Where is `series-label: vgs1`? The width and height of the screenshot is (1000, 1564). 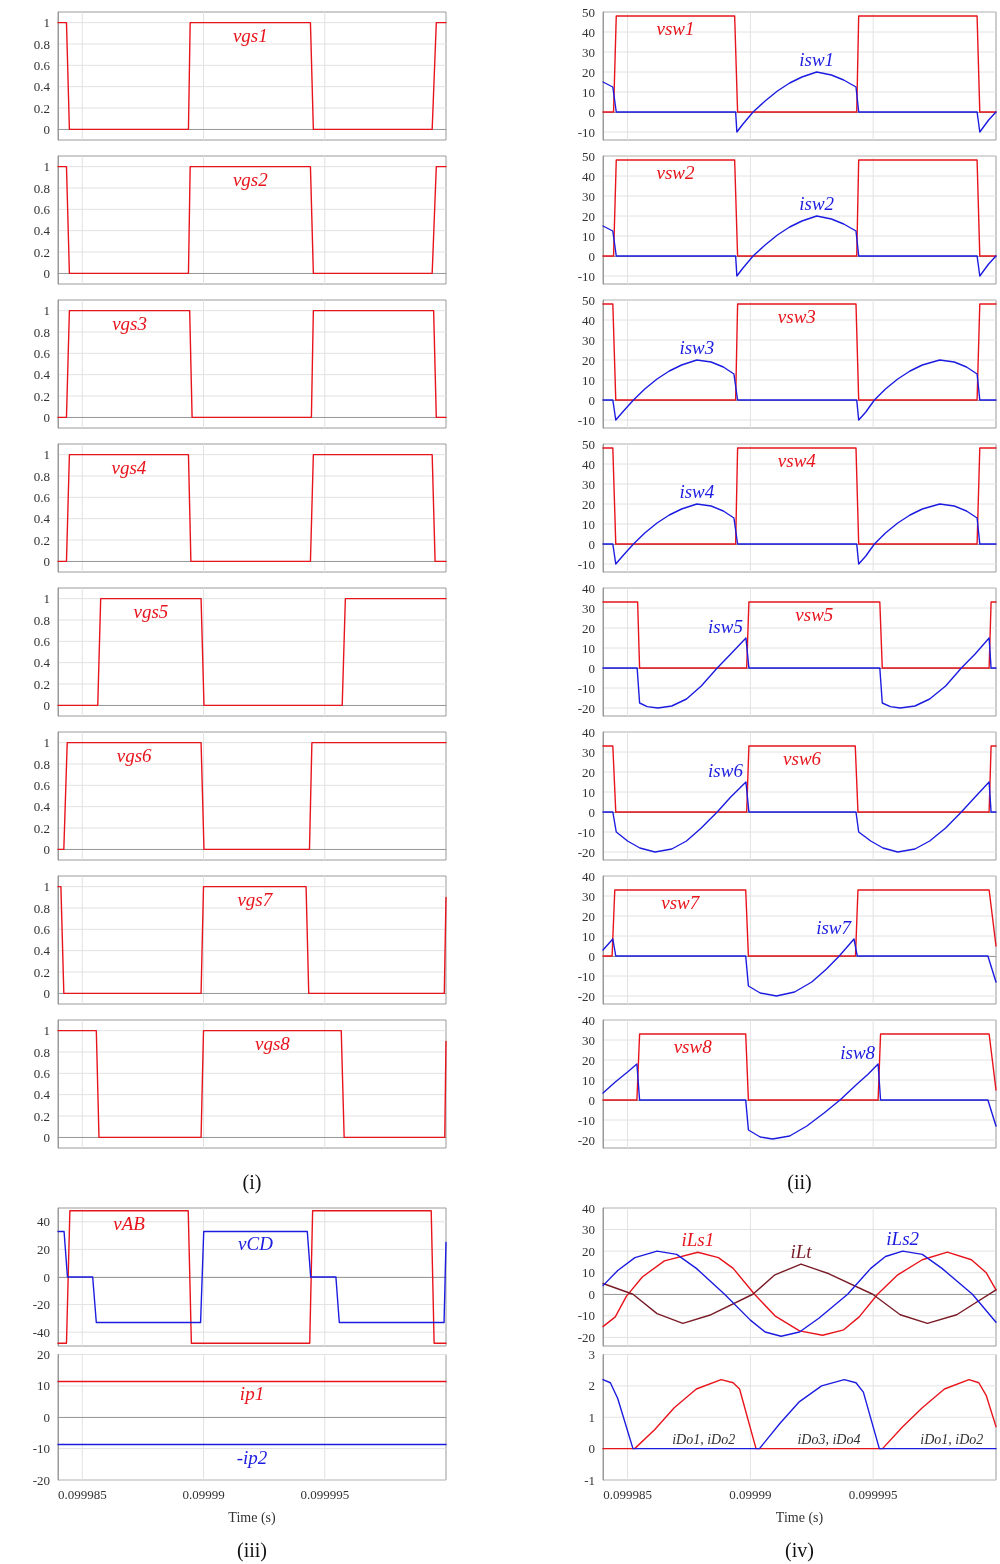
series-label: vgs1 is located at coordinates (250, 35).